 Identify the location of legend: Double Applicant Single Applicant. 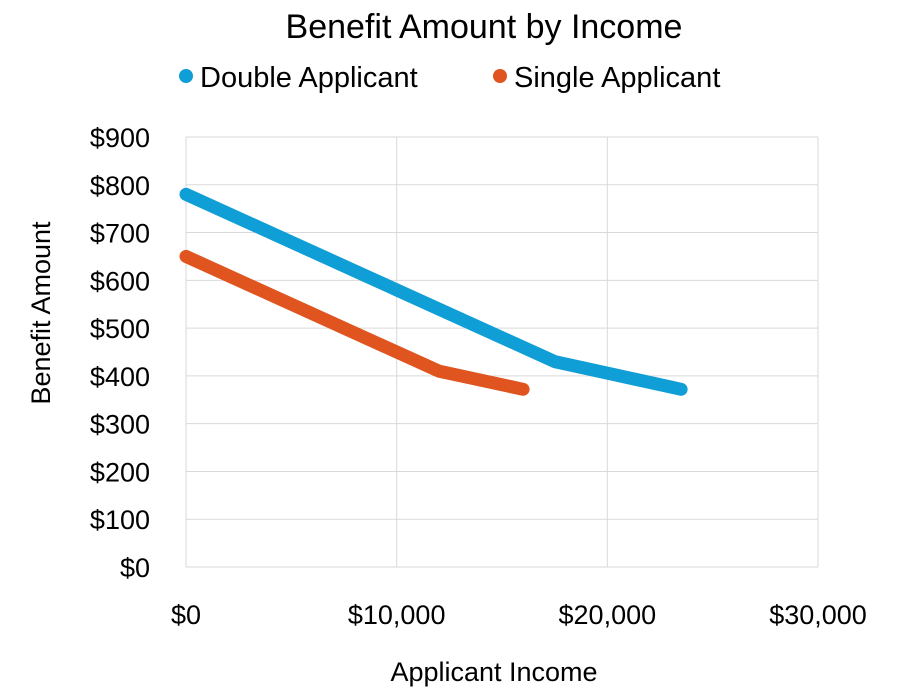
(449, 78).